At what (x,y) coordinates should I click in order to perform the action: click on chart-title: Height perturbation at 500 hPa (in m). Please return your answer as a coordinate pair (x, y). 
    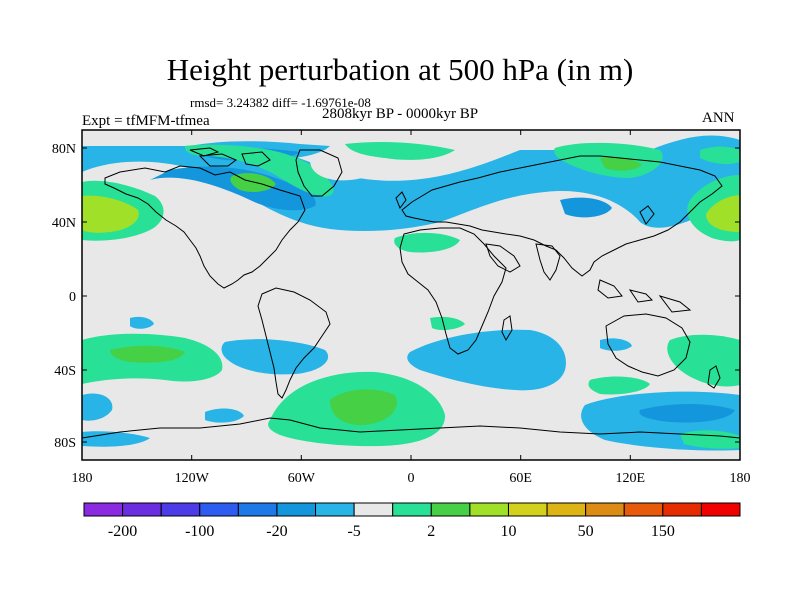
    Looking at the image, I should click on (400, 69).